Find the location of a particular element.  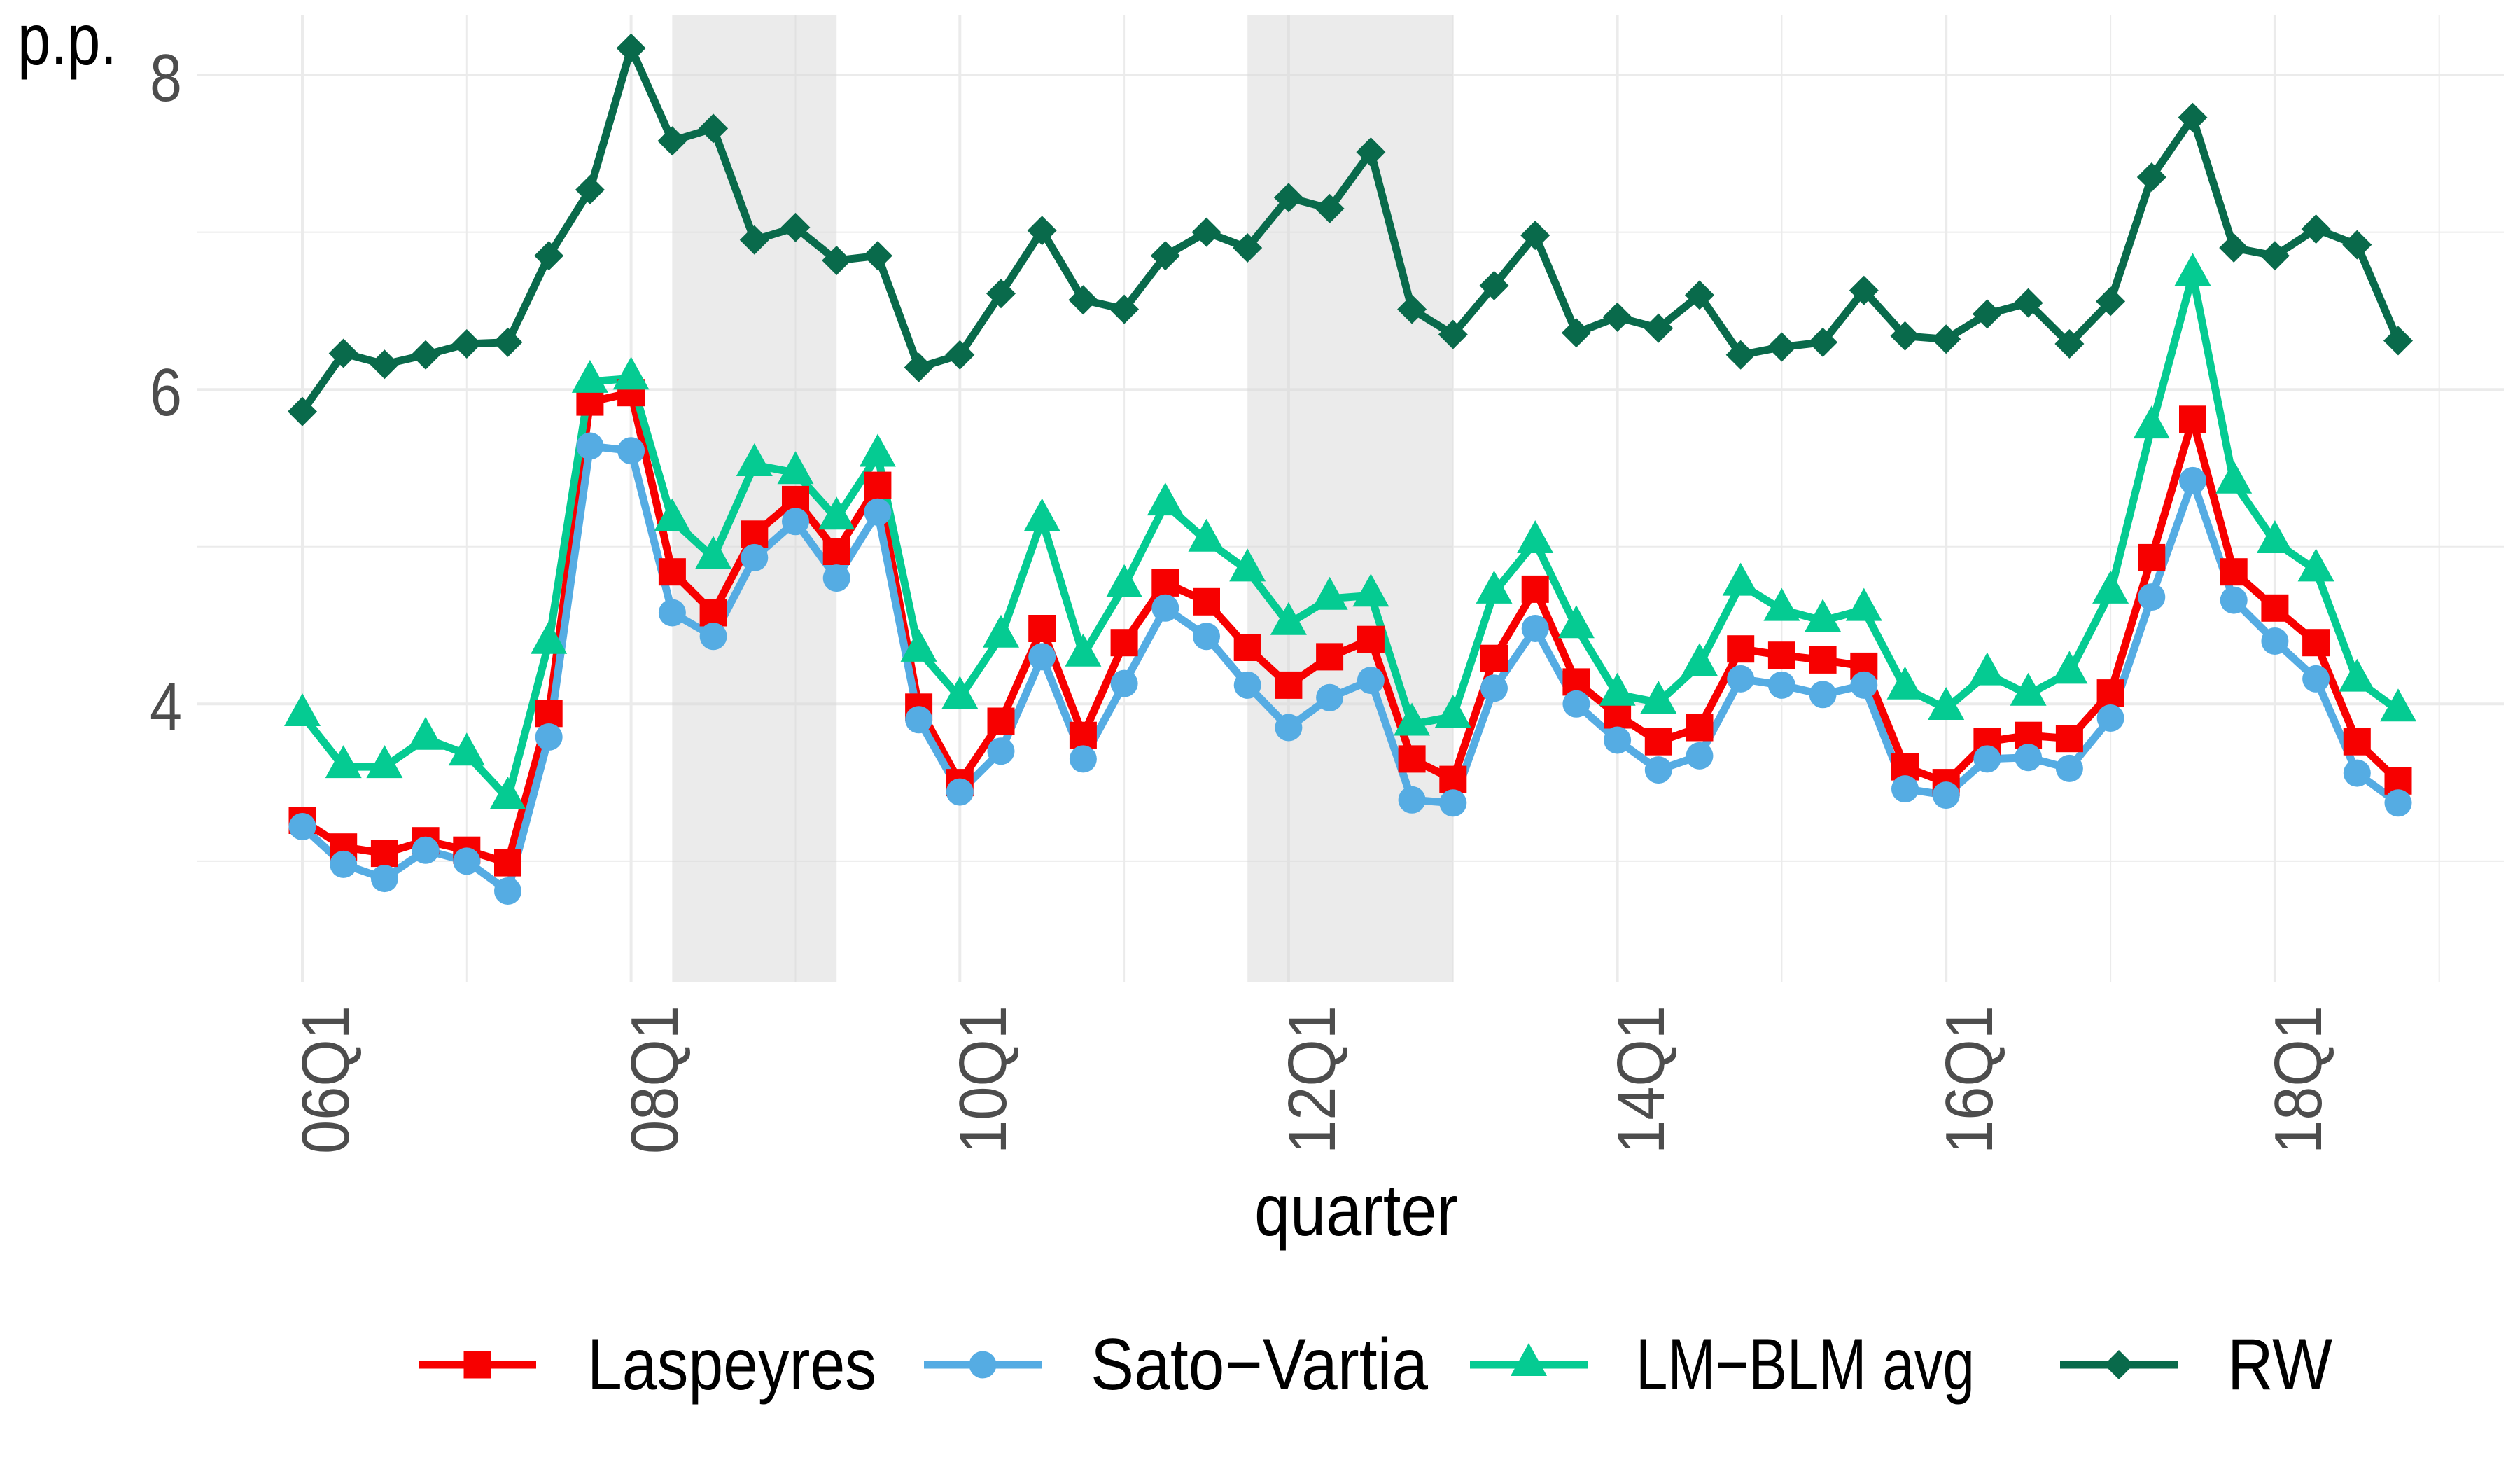

svg-text: 4 is located at coordinates (166, 706).